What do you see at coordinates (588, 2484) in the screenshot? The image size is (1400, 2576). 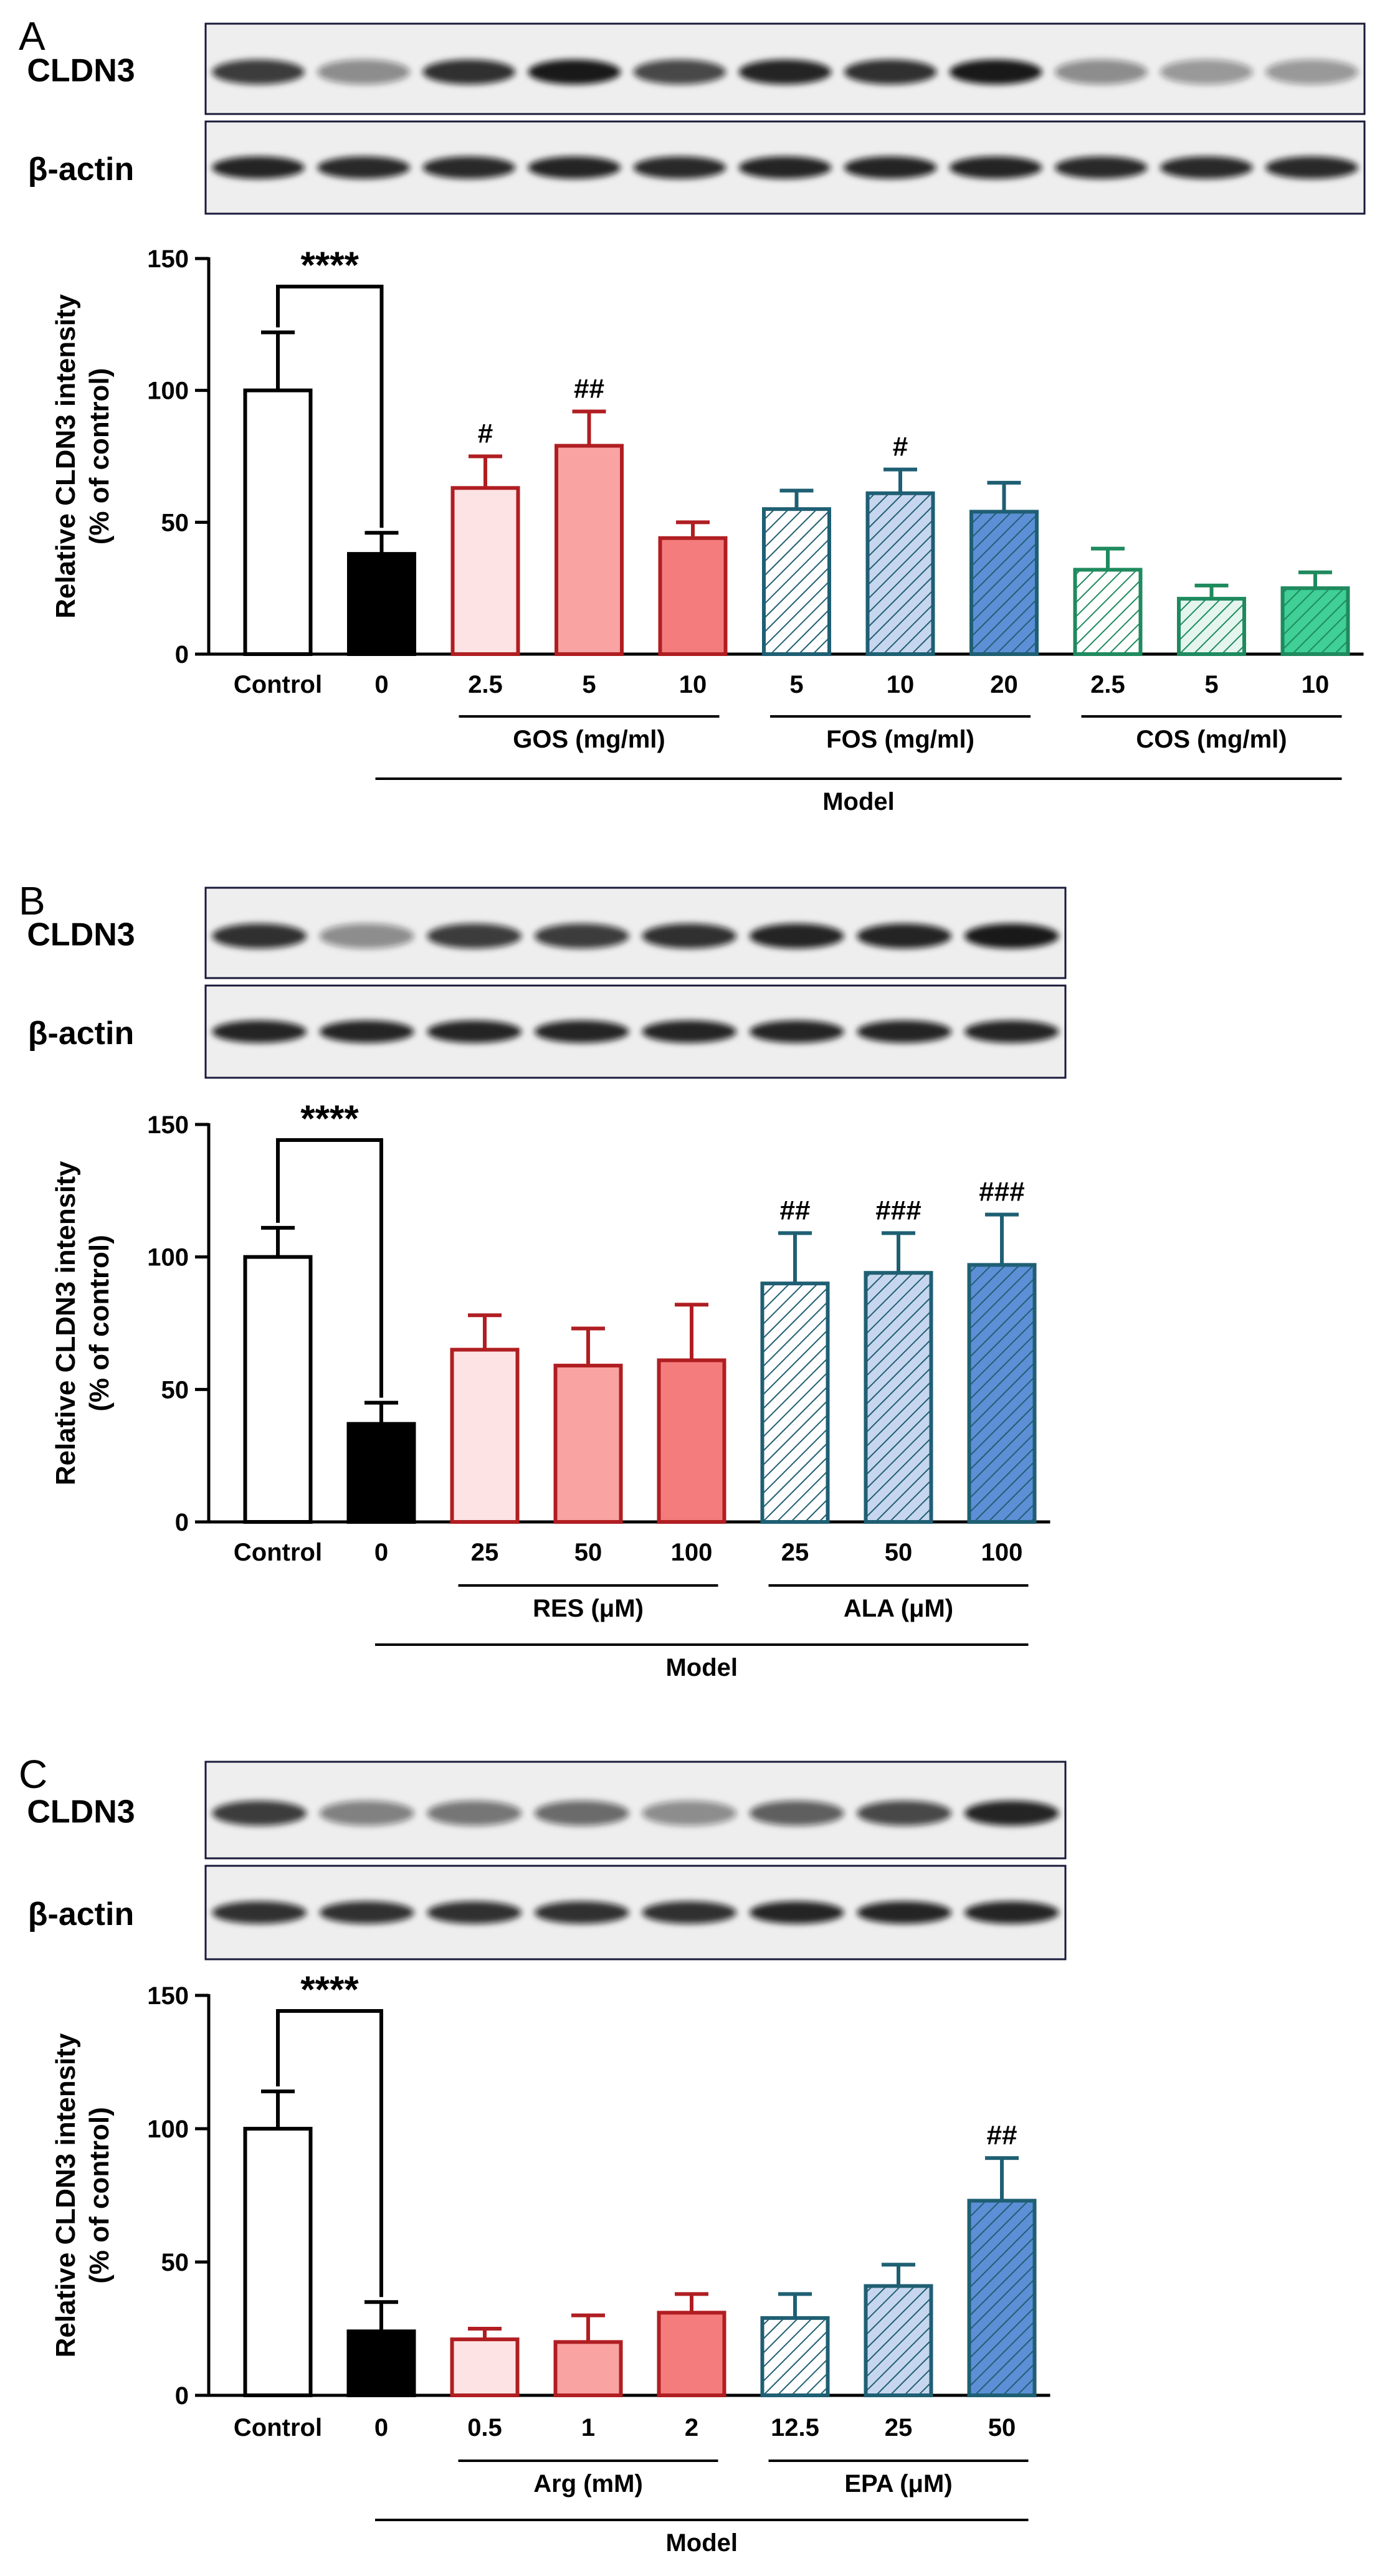 I see `group-label: Arg (mM)` at bounding box center [588, 2484].